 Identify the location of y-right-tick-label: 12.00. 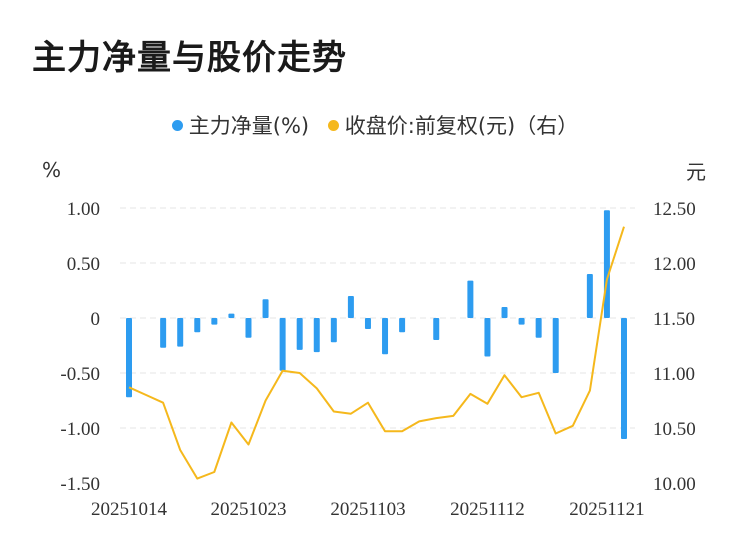
(674, 264).